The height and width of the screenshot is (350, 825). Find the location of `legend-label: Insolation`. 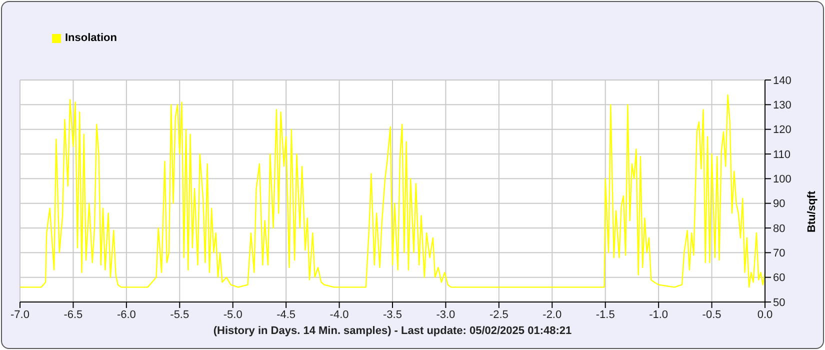

legend-label: Insolation is located at coordinates (91, 38).